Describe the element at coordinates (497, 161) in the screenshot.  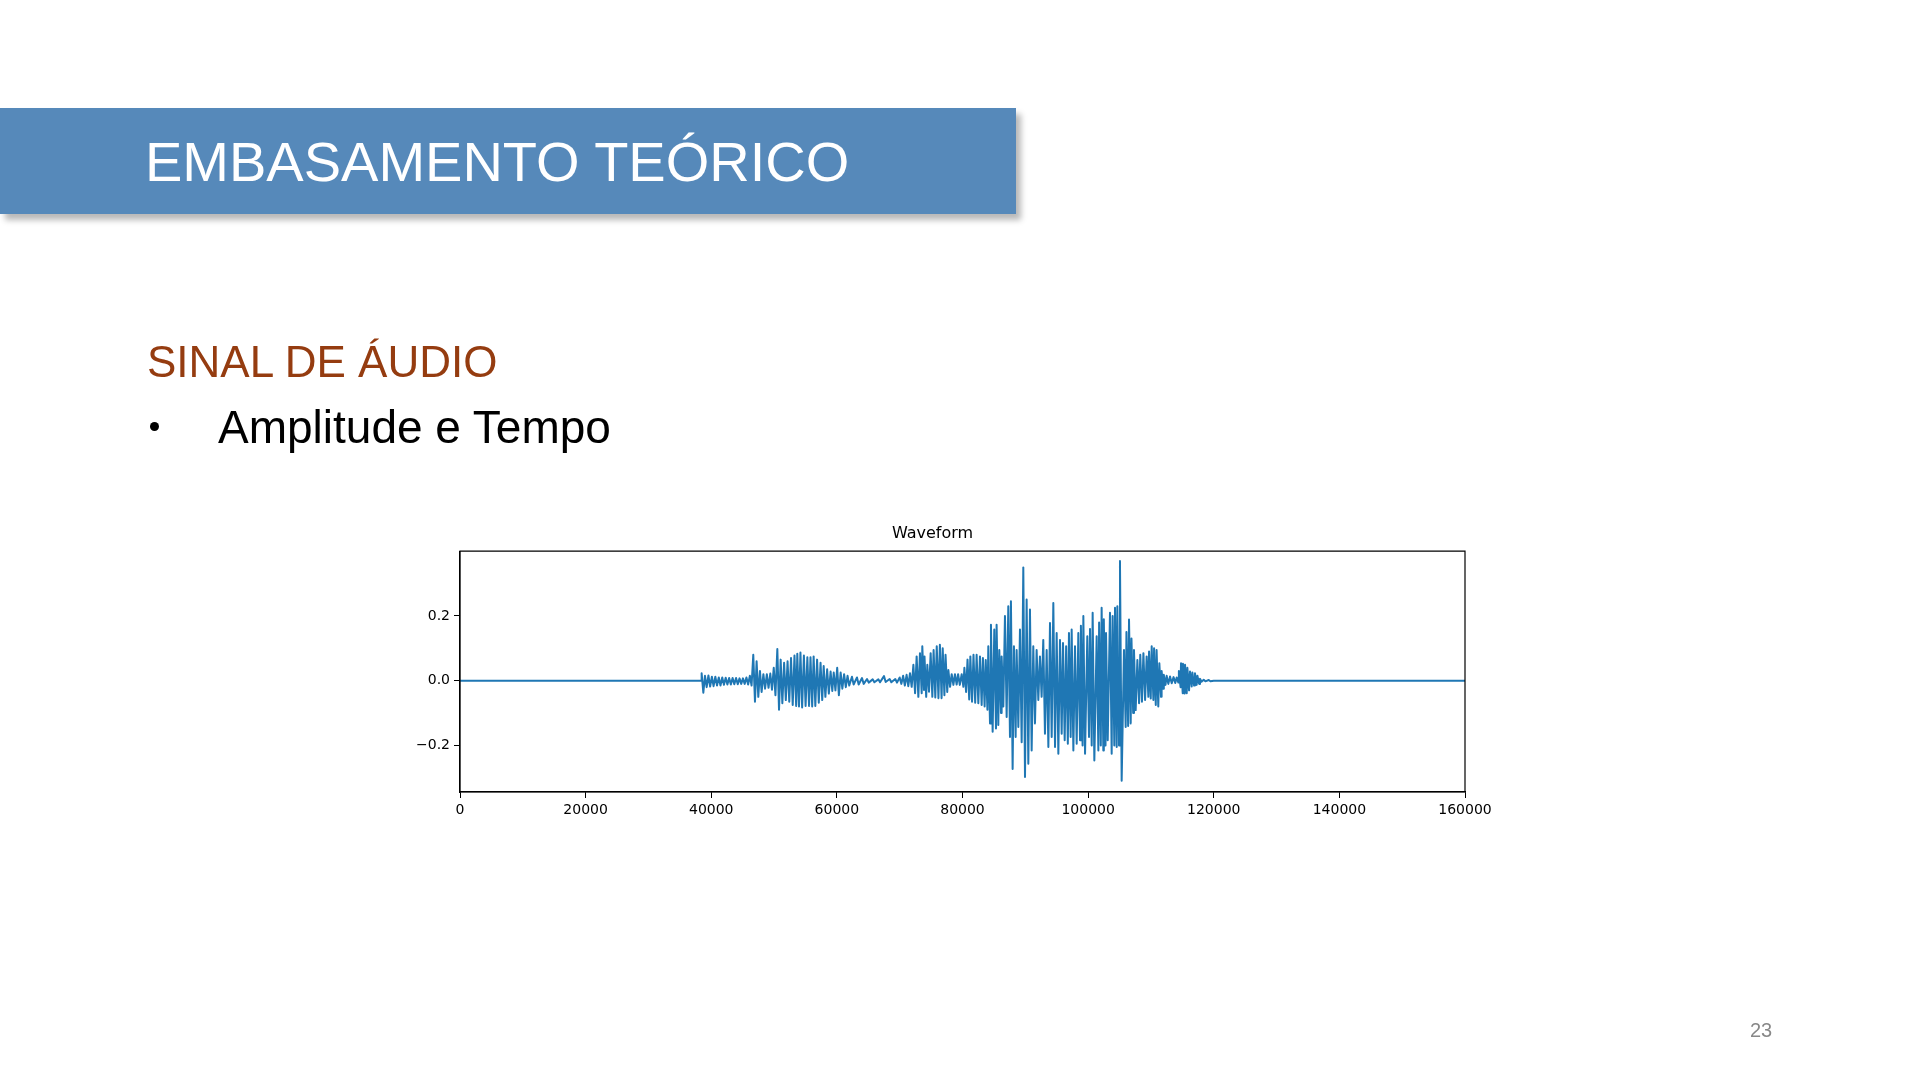
I see `text: EMBASAMENTO TEÓRICO` at that location.